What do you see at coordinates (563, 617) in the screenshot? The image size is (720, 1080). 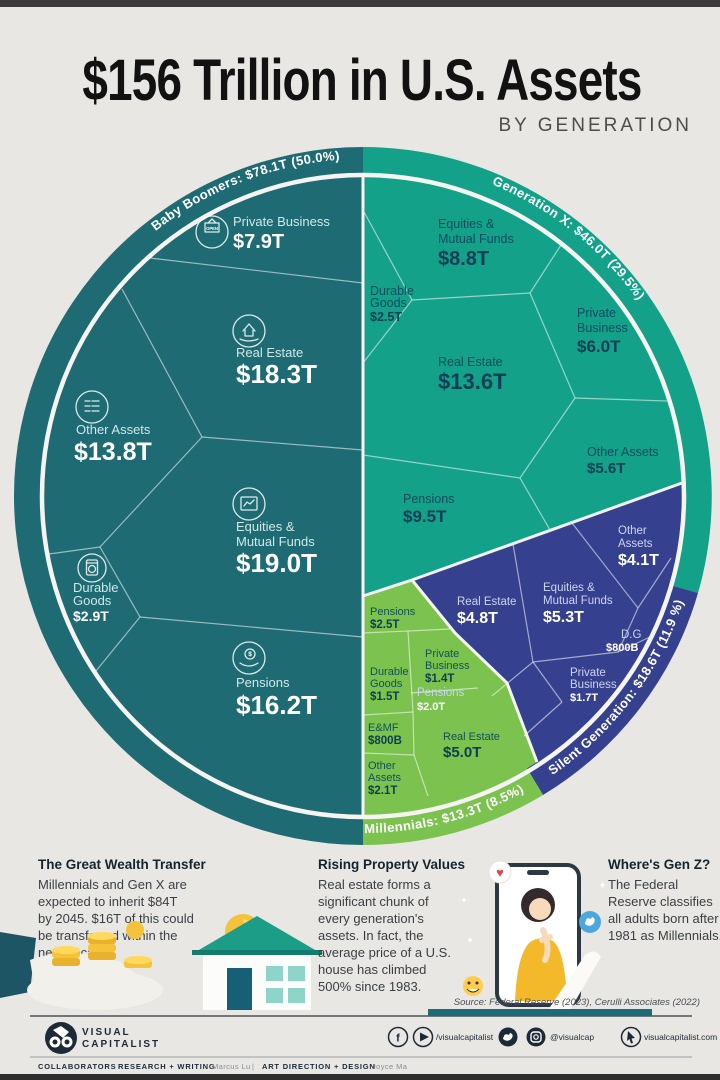 I see `segment-value: $5.3T` at bounding box center [563, 617].